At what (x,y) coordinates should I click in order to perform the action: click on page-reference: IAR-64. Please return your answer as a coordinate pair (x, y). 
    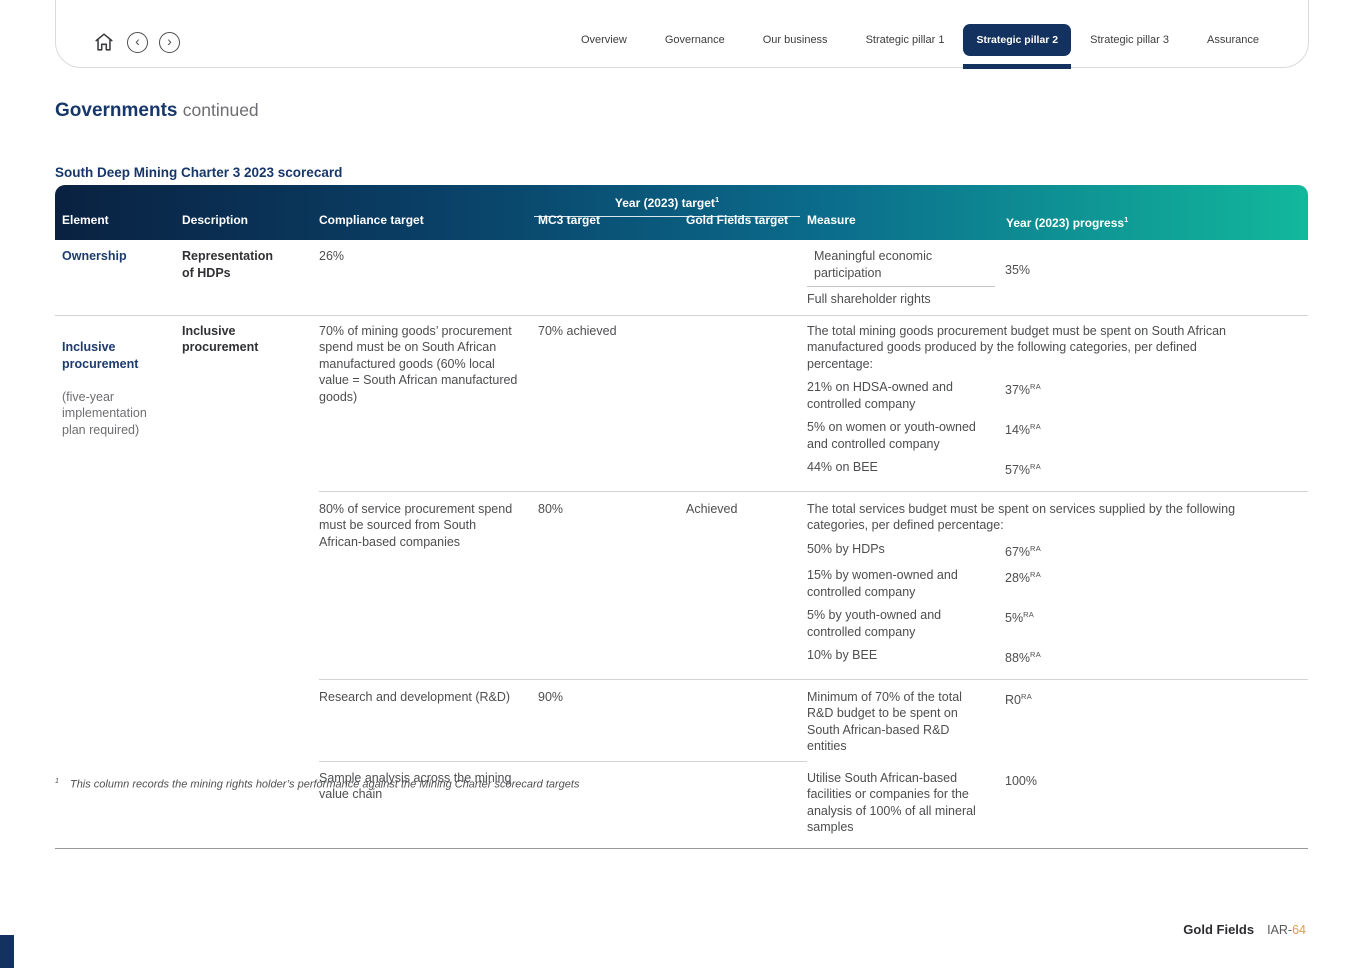
    Looking at the image, I should click on (1286, 930).